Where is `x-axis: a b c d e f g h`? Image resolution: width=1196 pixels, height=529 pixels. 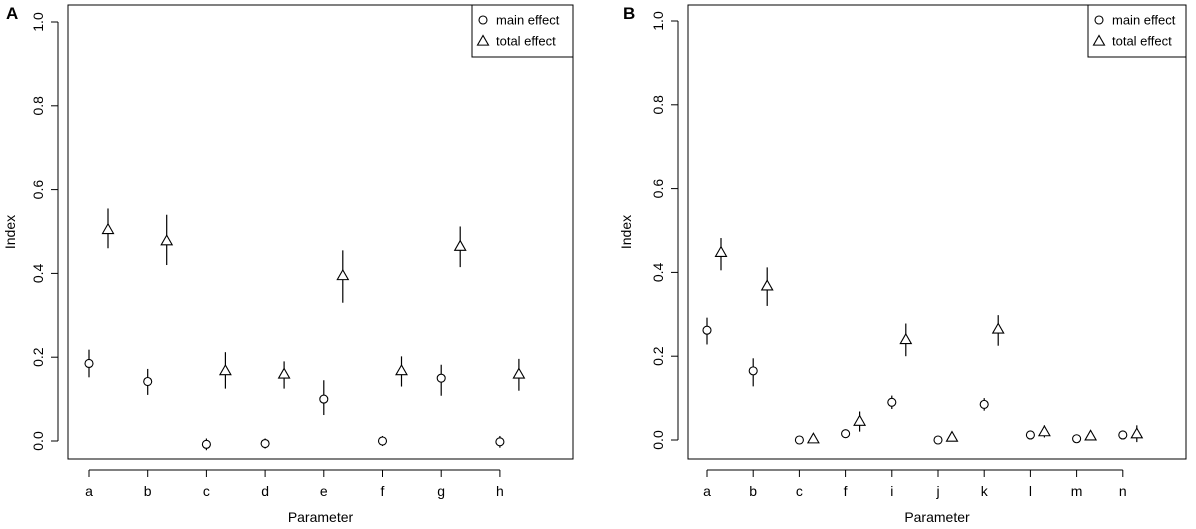
x-axis: a b c d e f g h is located at coordinates (294, 484).